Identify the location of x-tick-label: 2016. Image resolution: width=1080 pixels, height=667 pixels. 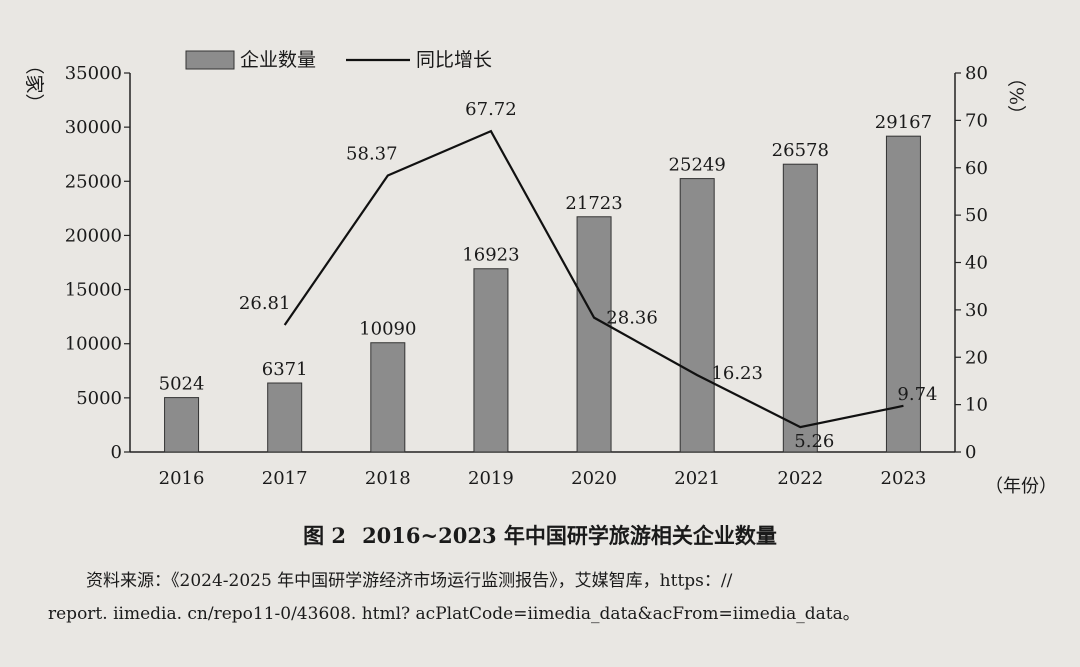
(182, 478).